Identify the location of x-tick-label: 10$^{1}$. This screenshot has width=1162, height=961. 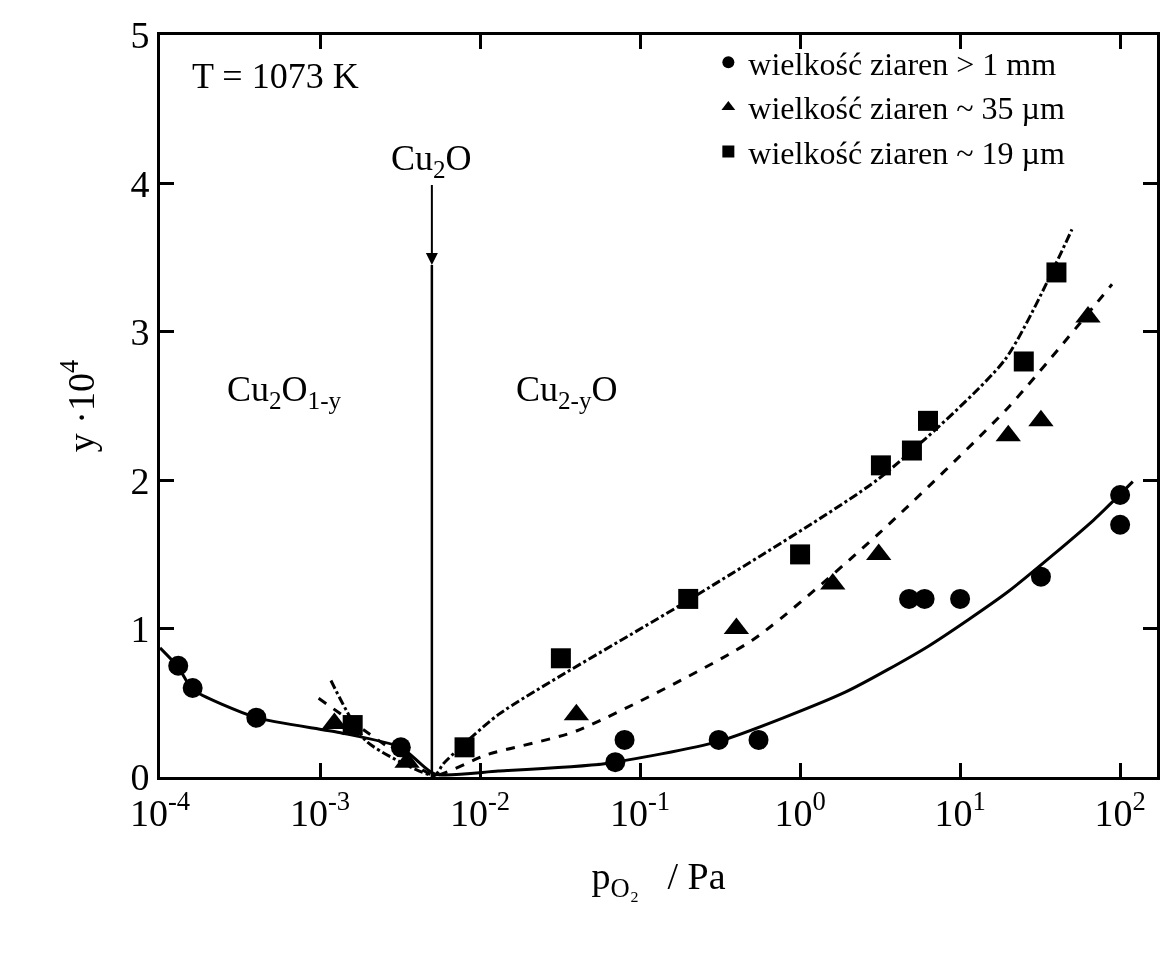
(960, 809).